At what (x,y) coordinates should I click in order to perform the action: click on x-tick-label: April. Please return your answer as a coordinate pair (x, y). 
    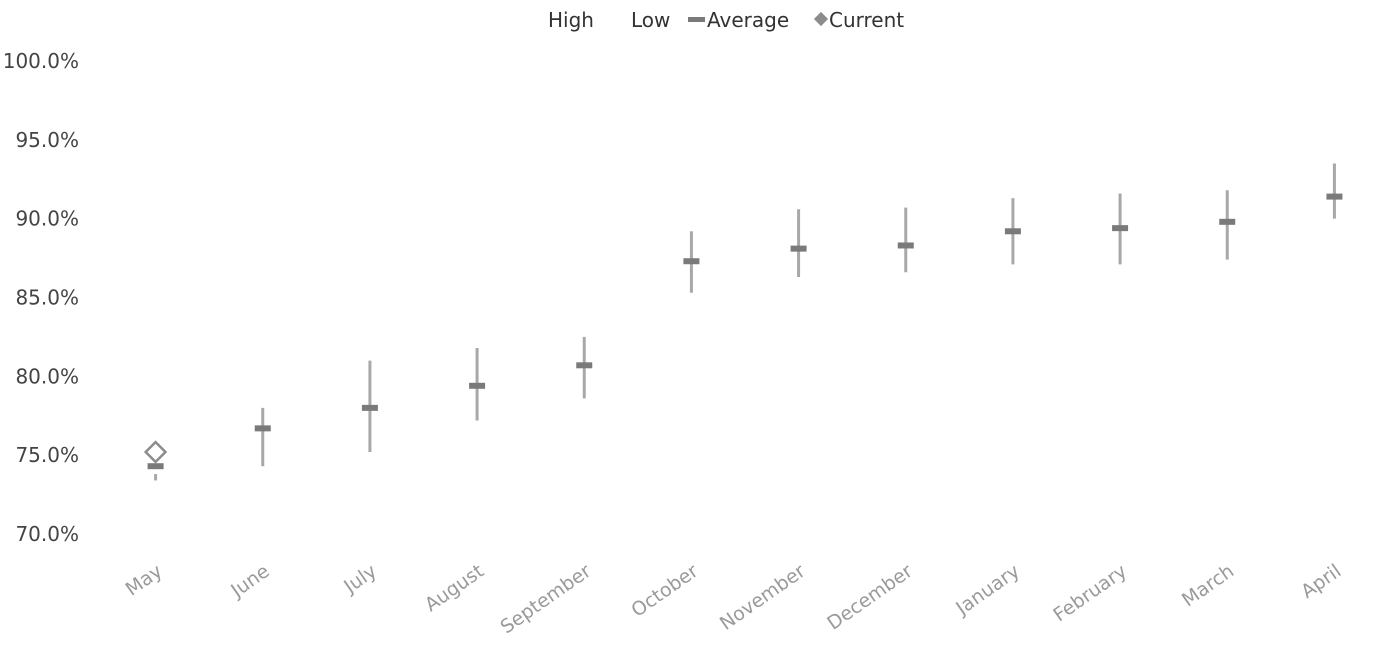
    Looking at the image, I should click on (1321, 581).